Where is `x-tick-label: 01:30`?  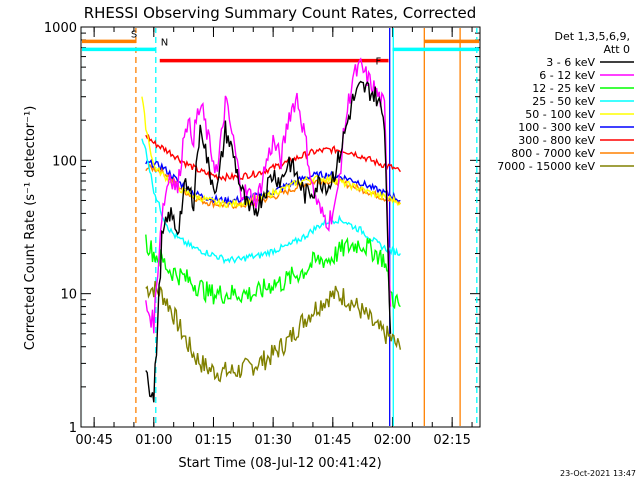 x-tick-label: 01:30 is located at coordinates (272, 440).